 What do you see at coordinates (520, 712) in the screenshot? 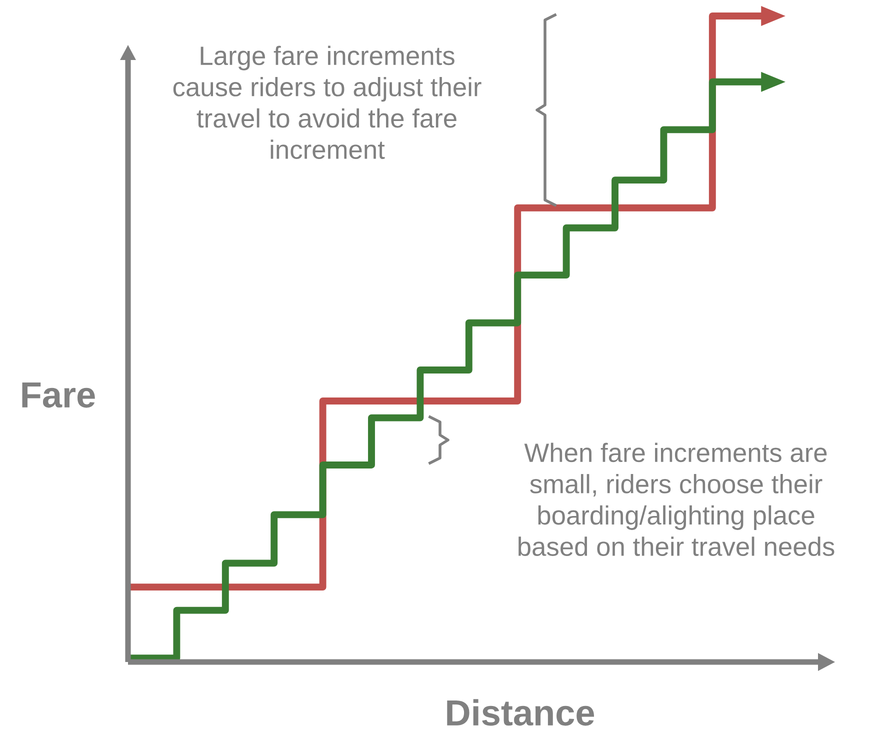
I see `x-axis-title: Distance` at bounding box center [520, 712].